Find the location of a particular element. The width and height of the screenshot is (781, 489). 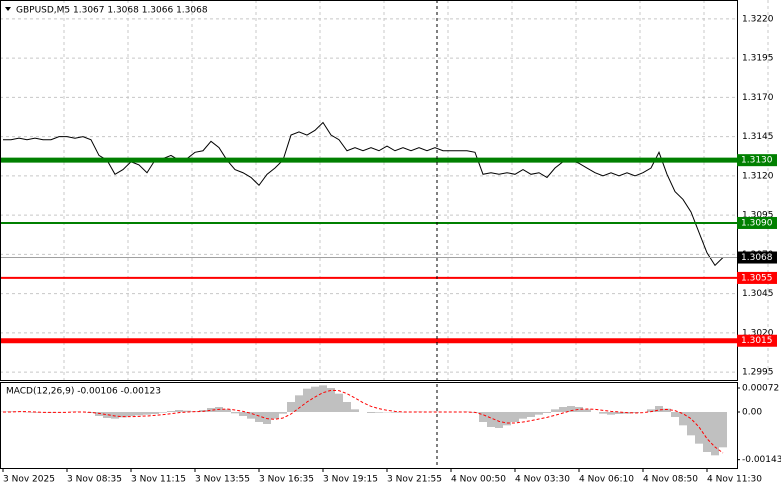

y-tick-label: 0.00072 is located at coordinates (760, 389).